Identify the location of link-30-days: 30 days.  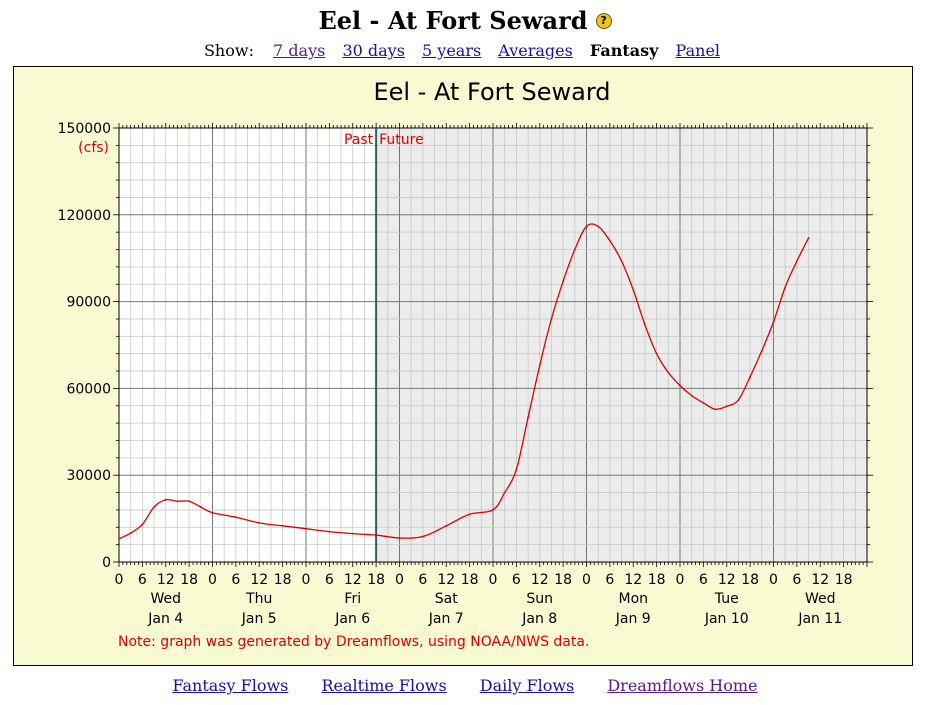
(373, 50).